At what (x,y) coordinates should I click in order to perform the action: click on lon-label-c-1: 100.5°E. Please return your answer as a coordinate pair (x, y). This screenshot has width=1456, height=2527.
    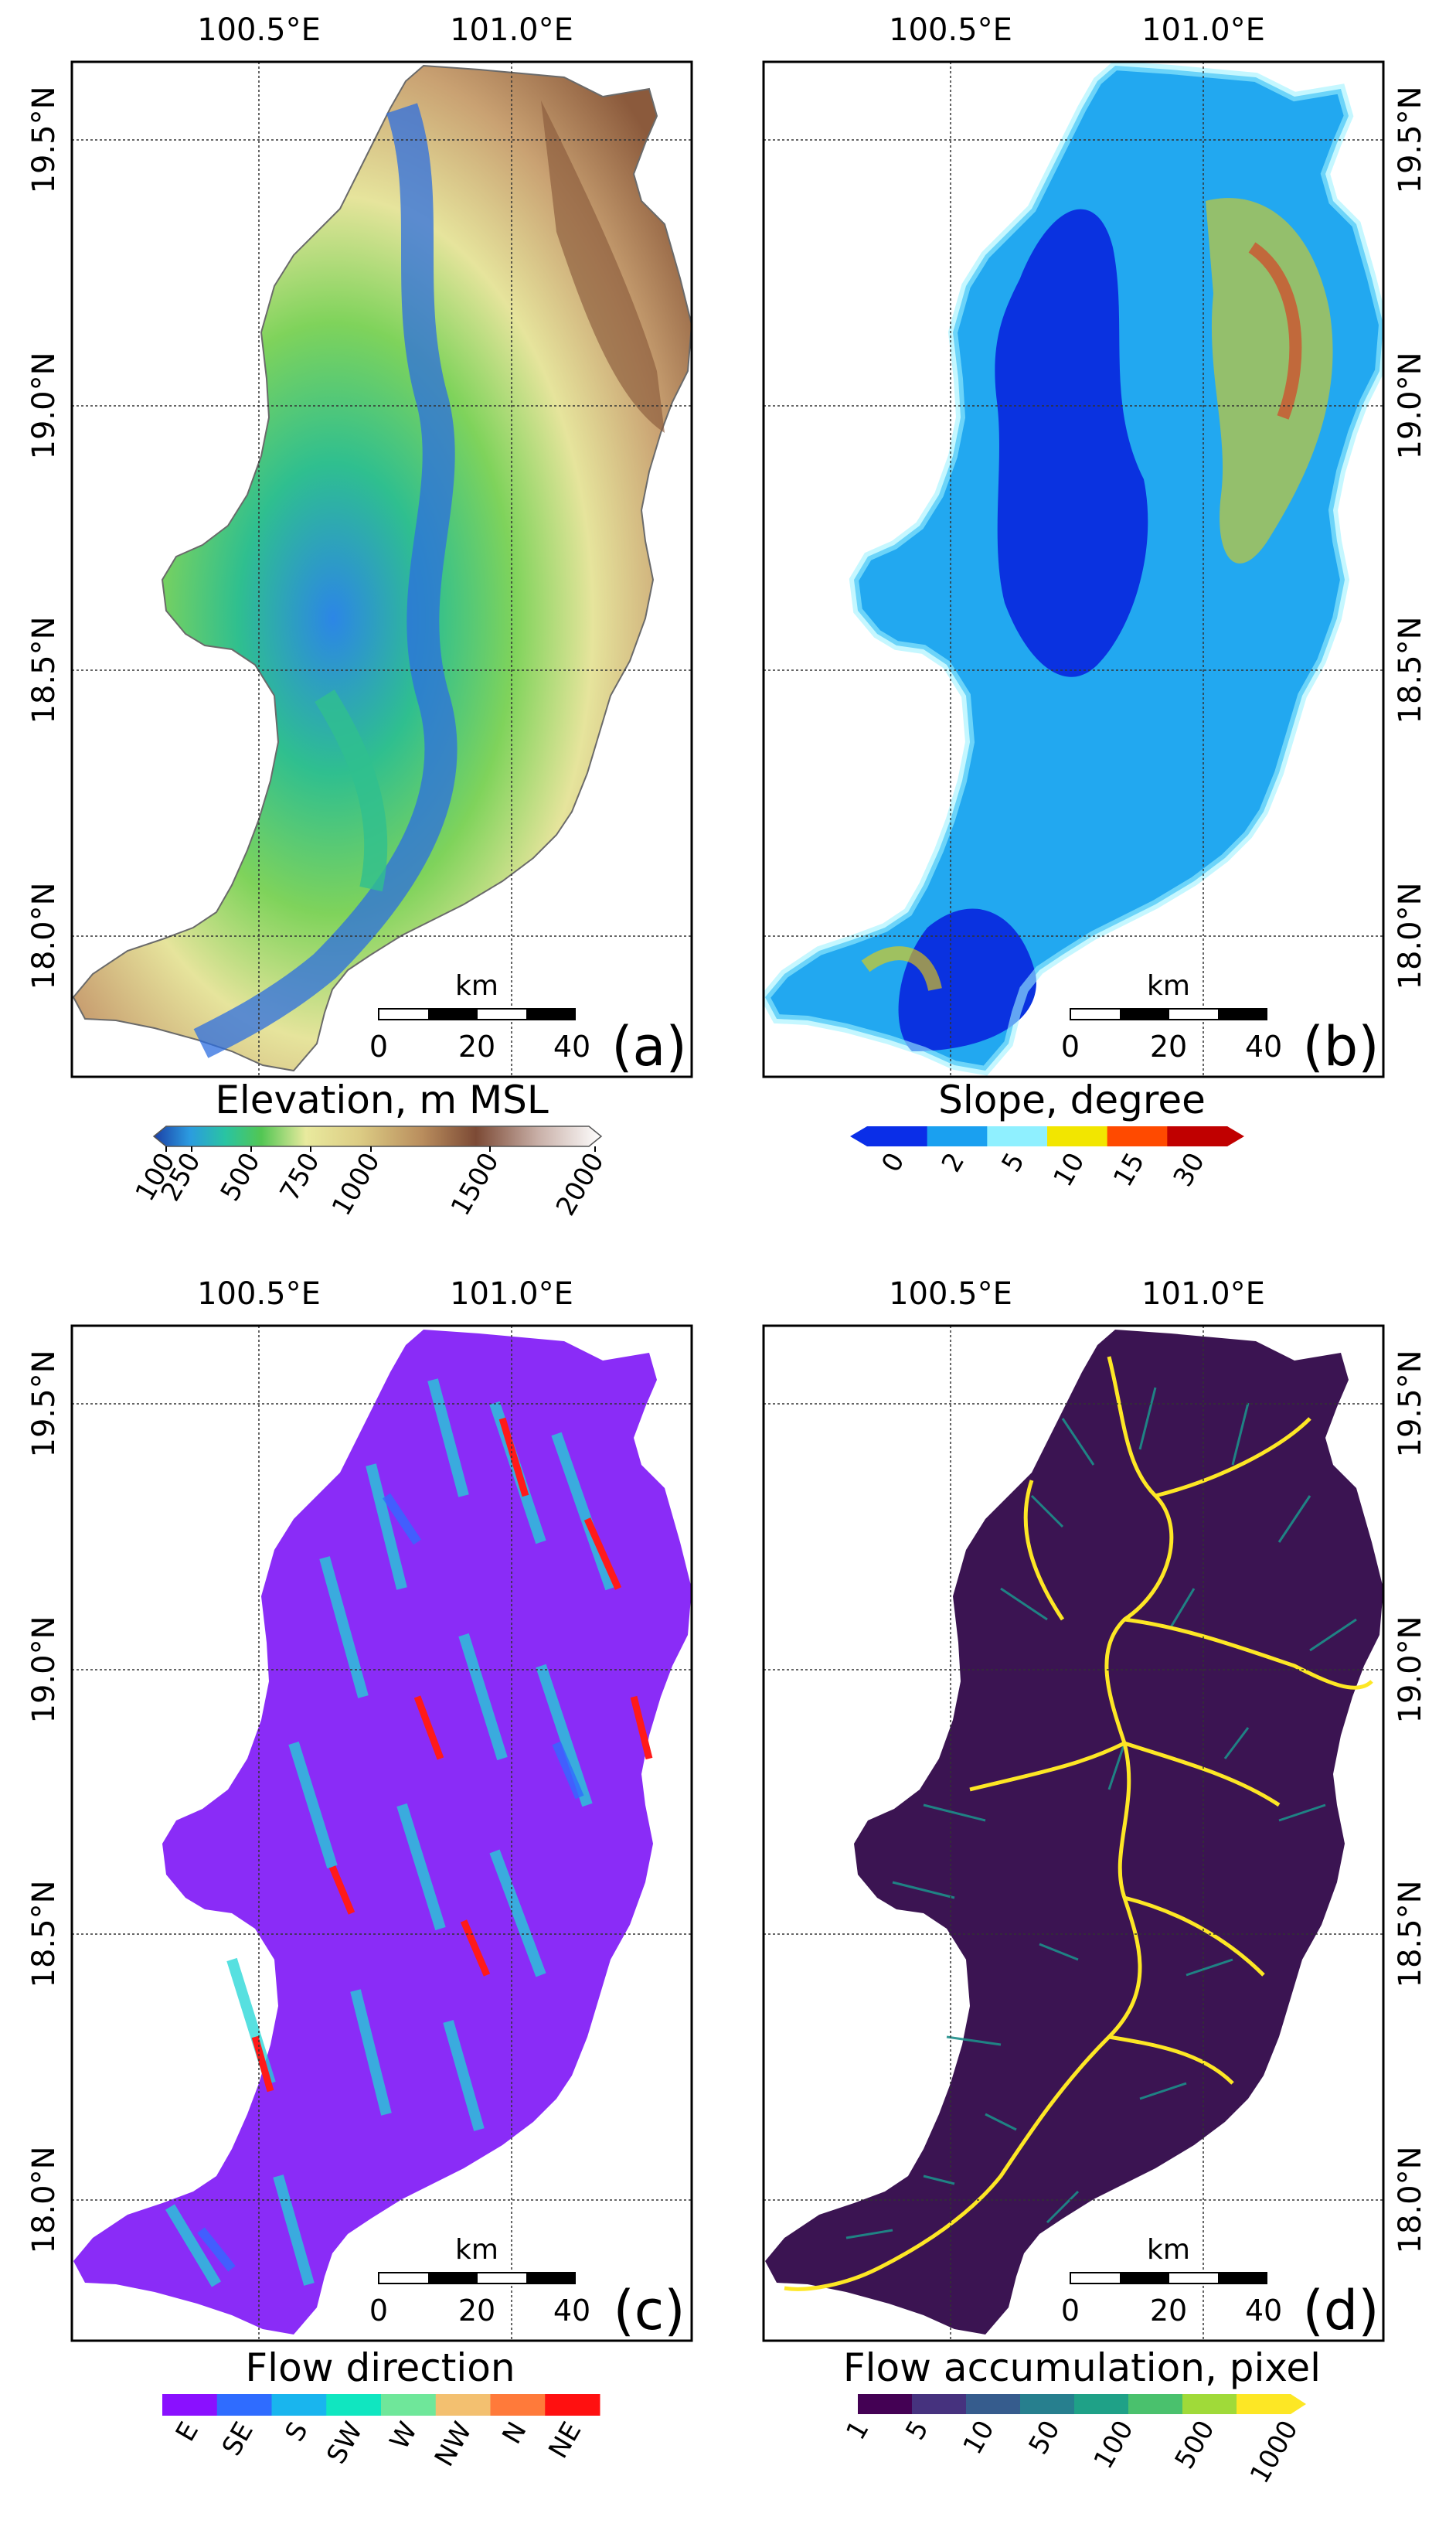
    Looking at the image, I should click on (259, 1294).